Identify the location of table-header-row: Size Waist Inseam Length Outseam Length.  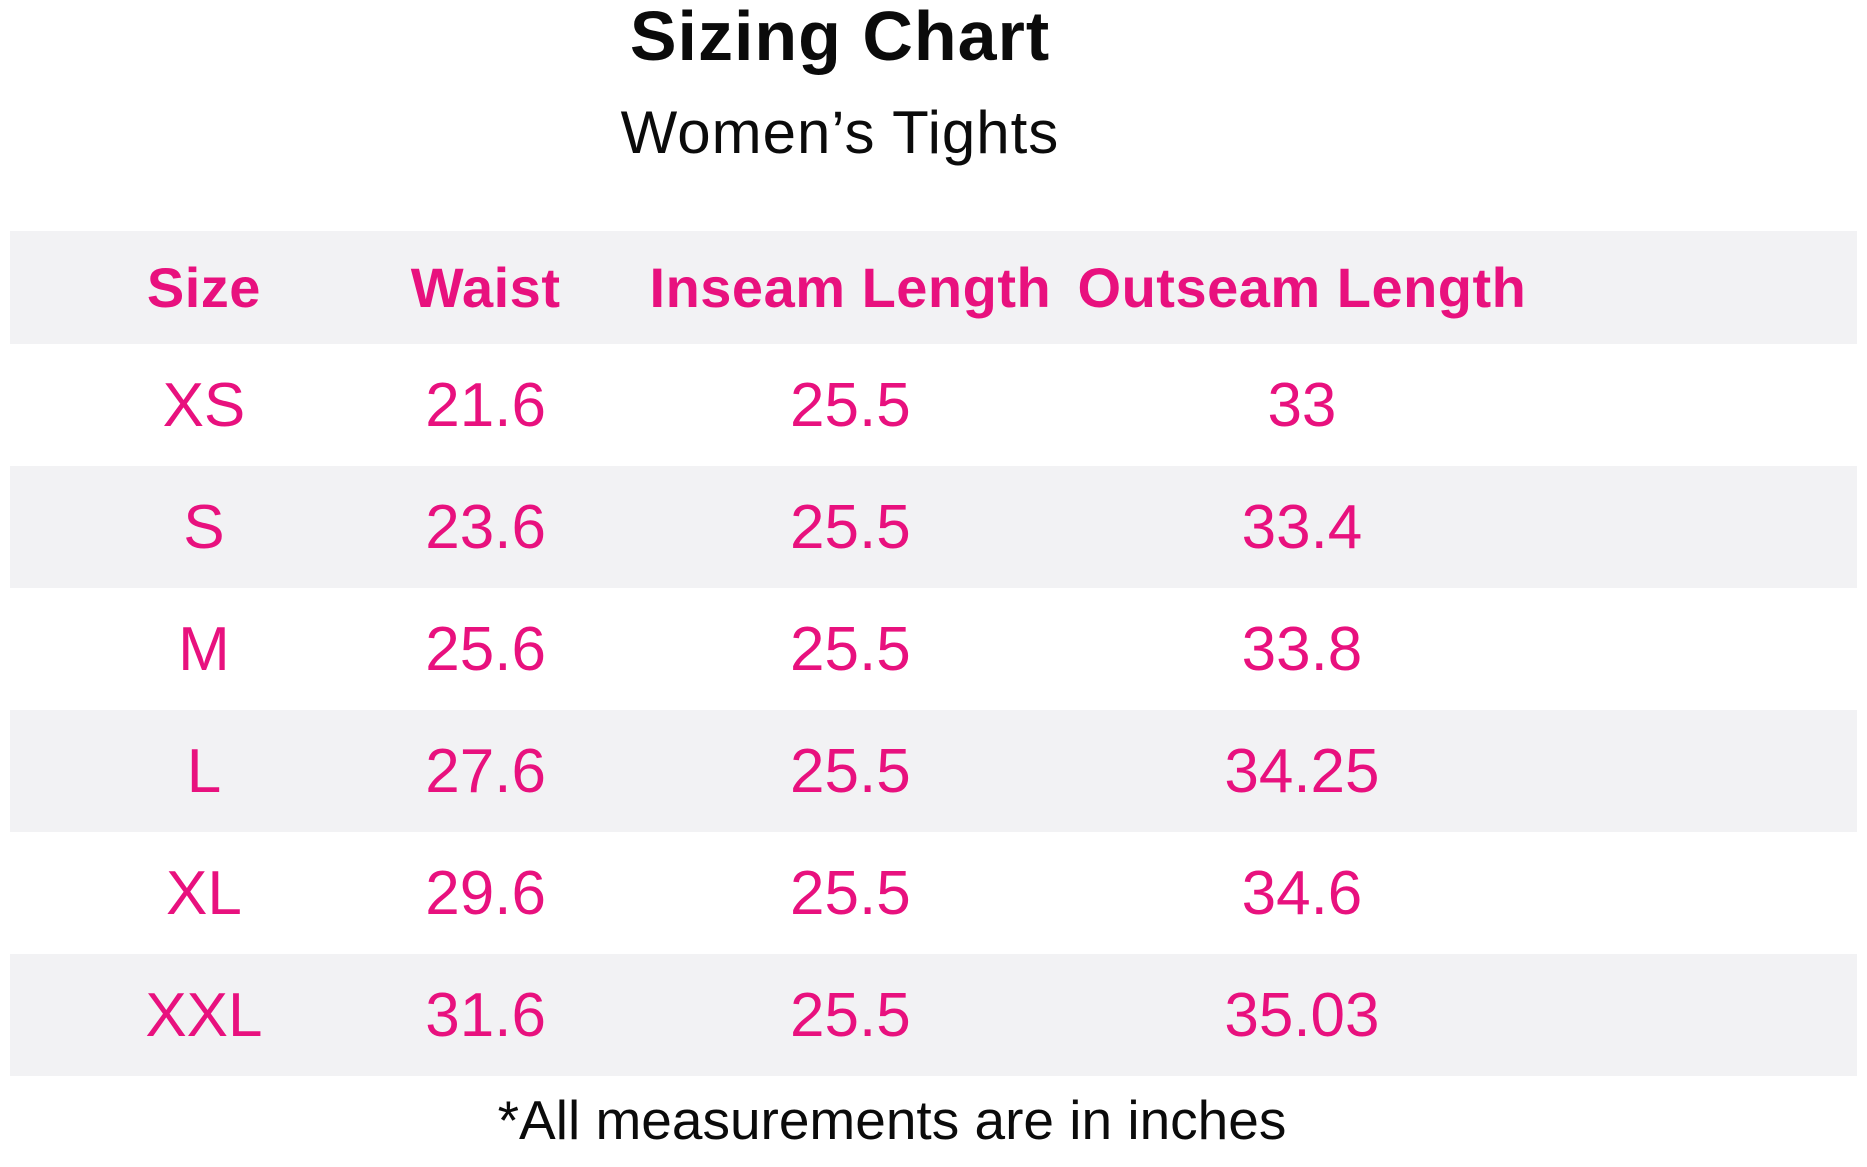
(933, 287).